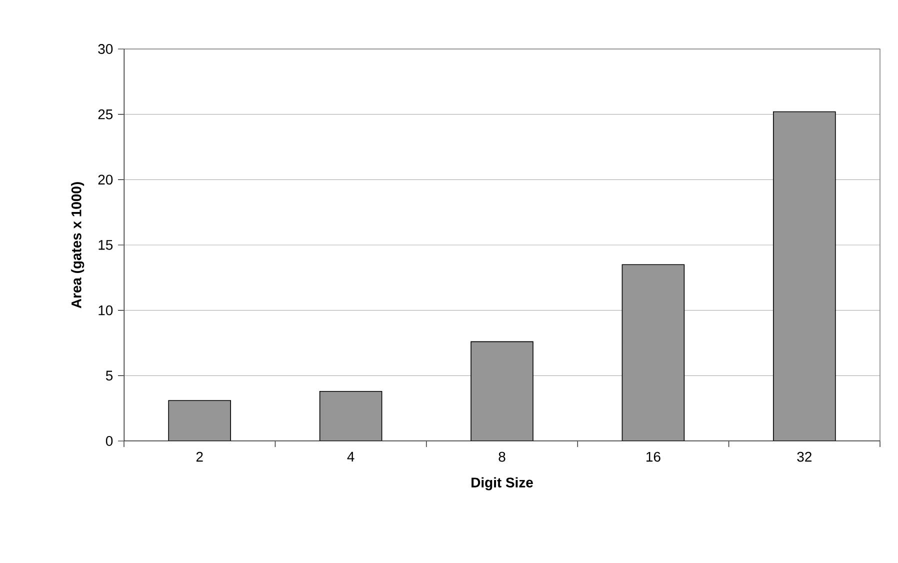  What do you see at coordinates (105, 310) in the screenshot?
I see `y-tick-label: 10` at bounding box center [105, 310].